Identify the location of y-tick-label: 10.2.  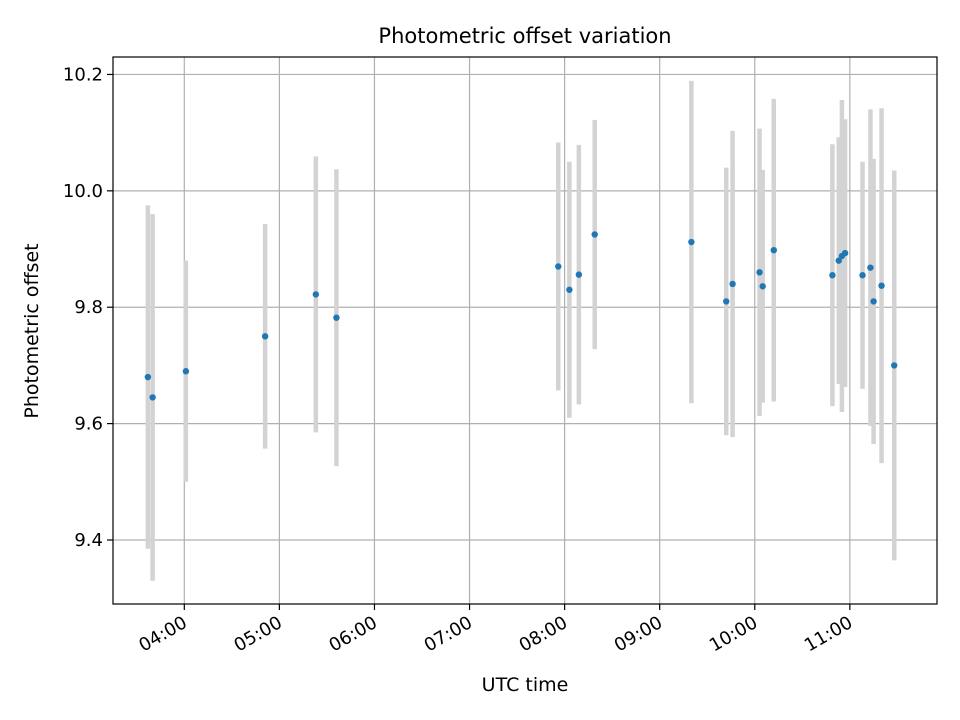
(83, 74).